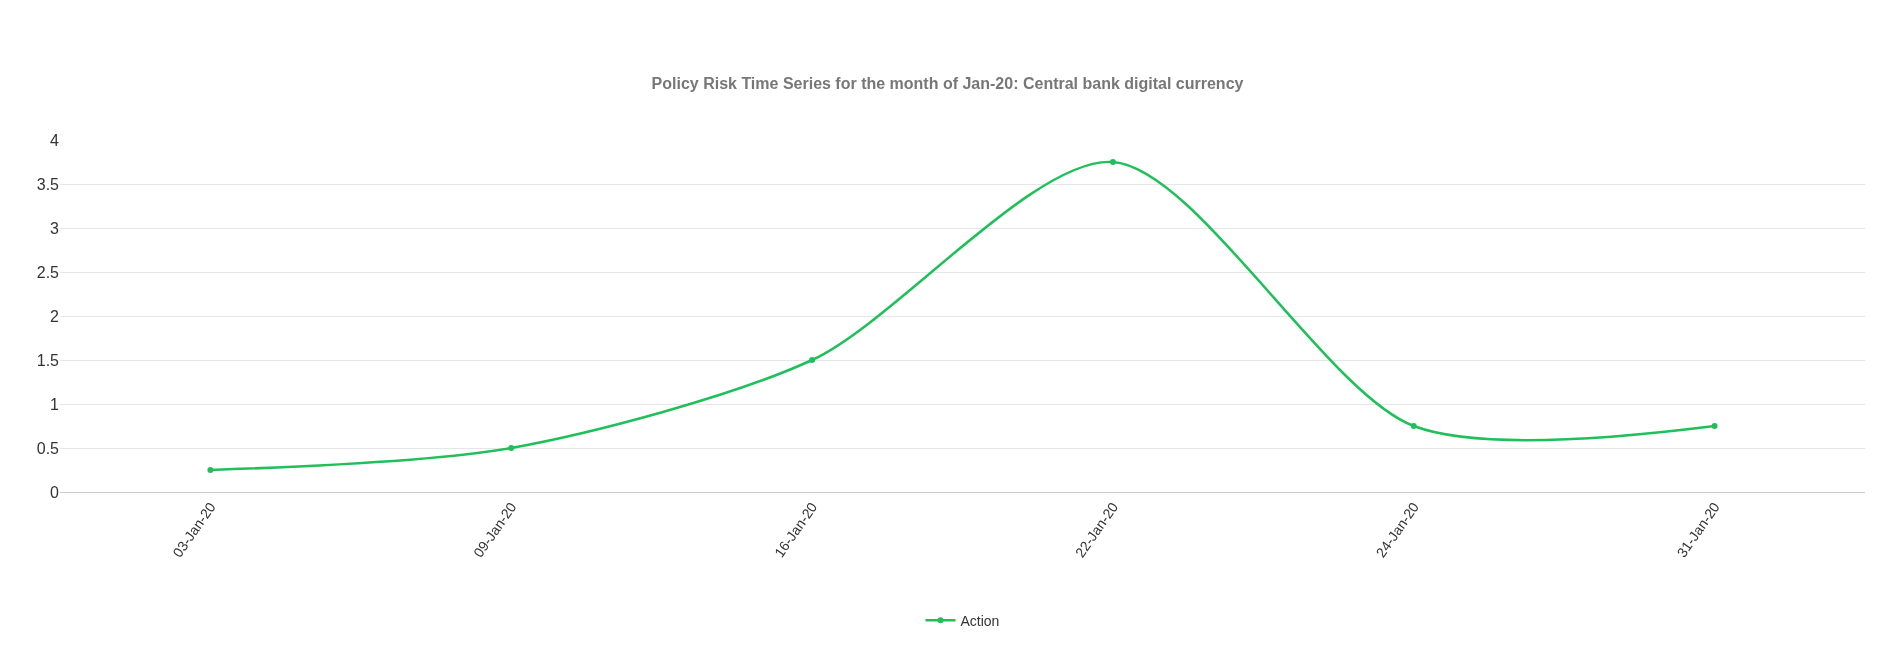 Image resolution: width=1895 pixels, height=649 pixels. What do you see at coordinates (48, 184) in the screenshot?
I see `y-tick-label: 3.5` at bounding box center [48, 184].